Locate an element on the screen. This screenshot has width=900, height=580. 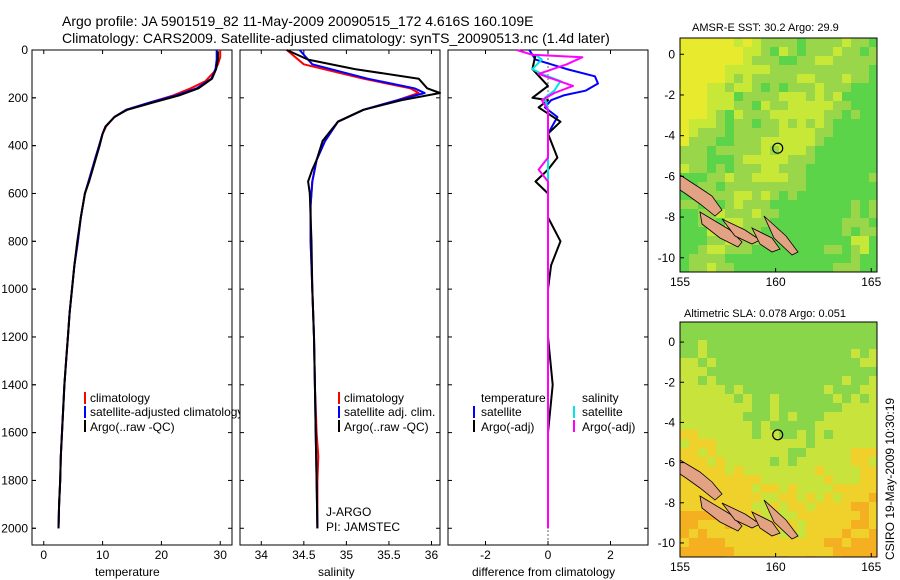
map-x-tick-label: 165 is located at coordinates (871, 282).